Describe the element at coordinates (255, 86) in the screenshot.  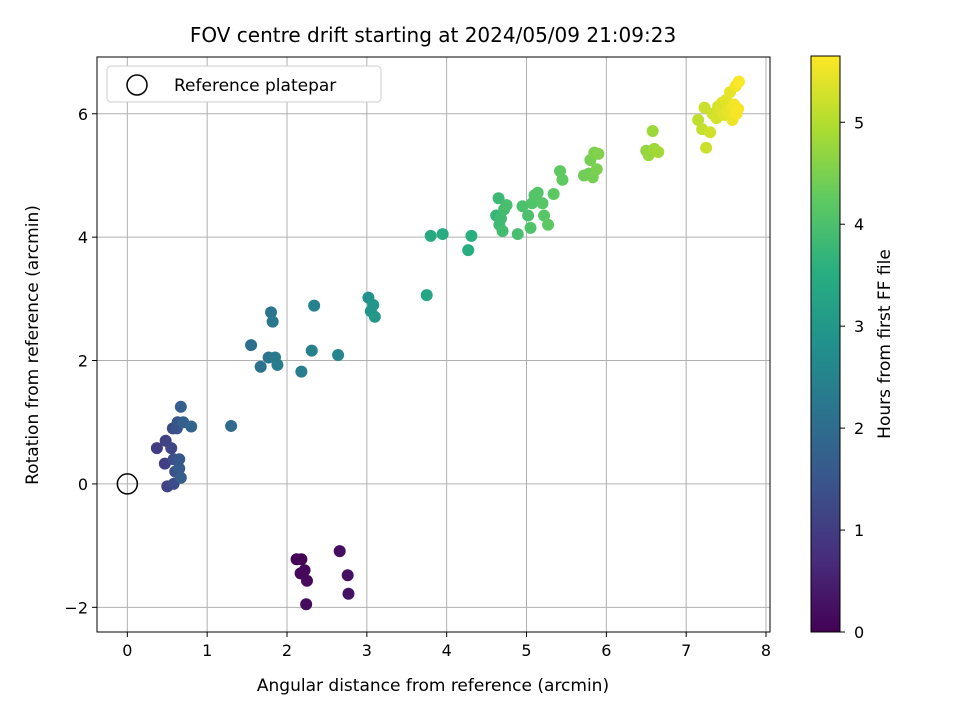
I see `legend-entry: Reference platepar` at that location.